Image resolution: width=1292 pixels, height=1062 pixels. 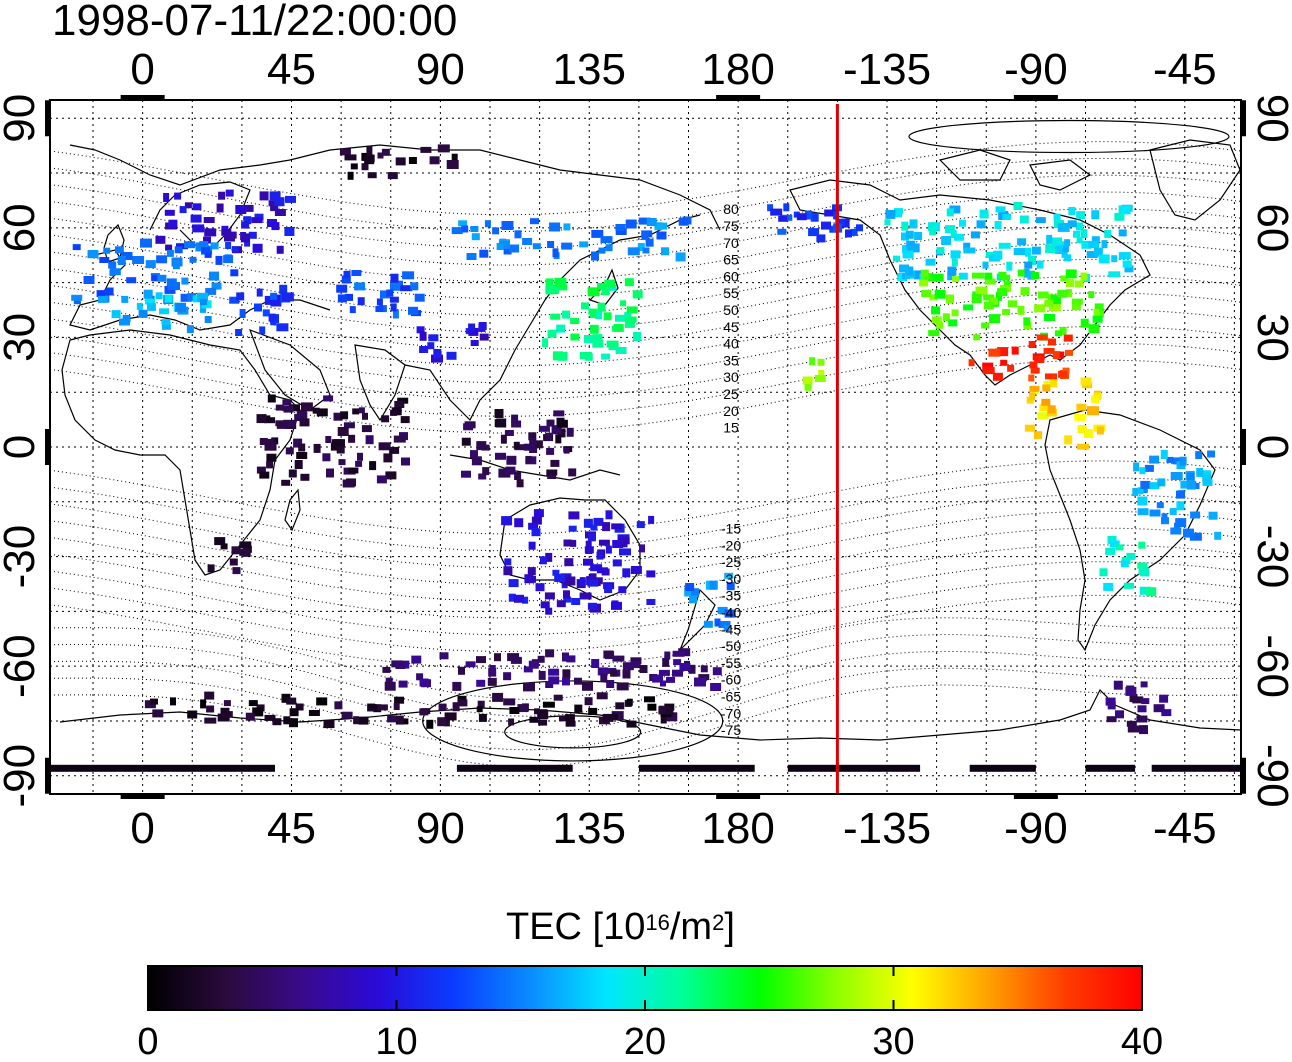 I want to click on contour-label: -45, so click(x=731, y=629).